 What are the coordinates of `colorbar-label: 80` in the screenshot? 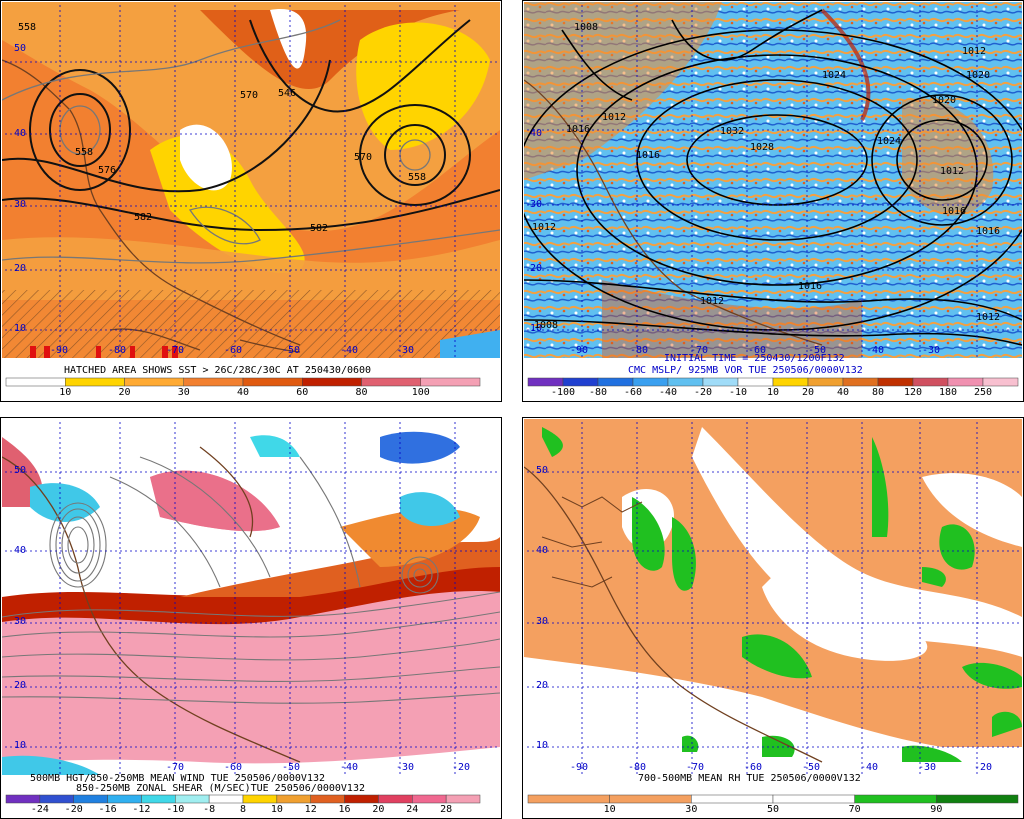 It's located at (361, 392).